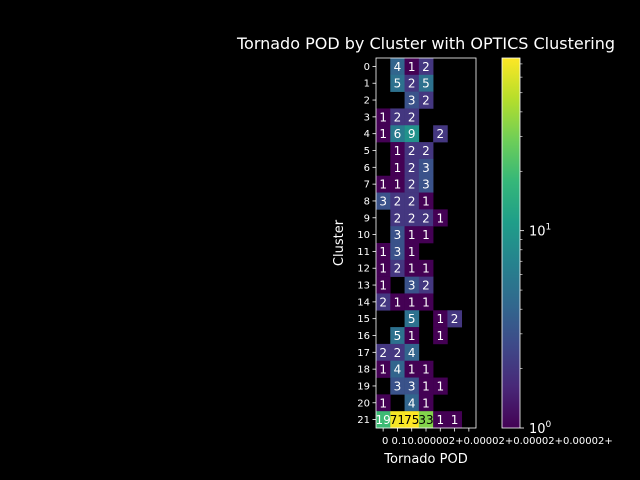 The height and width of the screenshot is (480, 640). Describe the element at coordinates (398, 134) in the screenshot. I see `cell-value-label: 6` at that location.